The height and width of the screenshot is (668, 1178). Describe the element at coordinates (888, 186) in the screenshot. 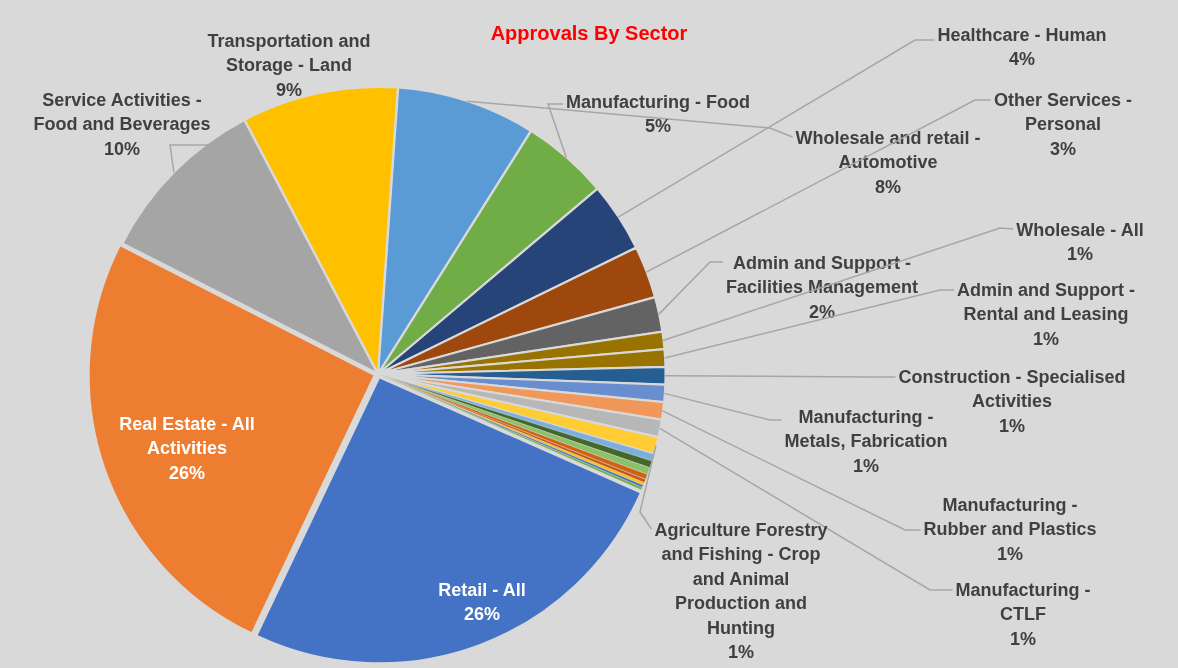

I see `data-label: 8%` at that location.